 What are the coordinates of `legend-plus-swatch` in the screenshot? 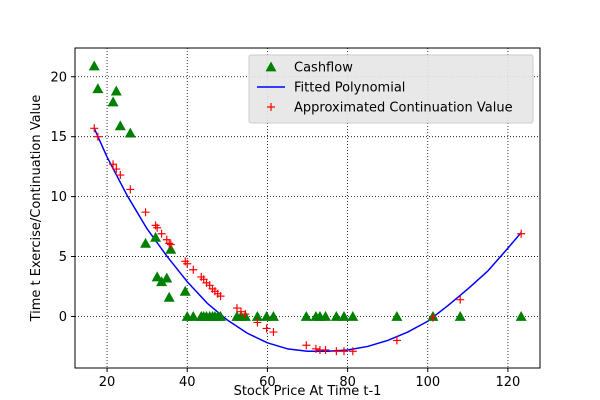 It's located at (271, 107).